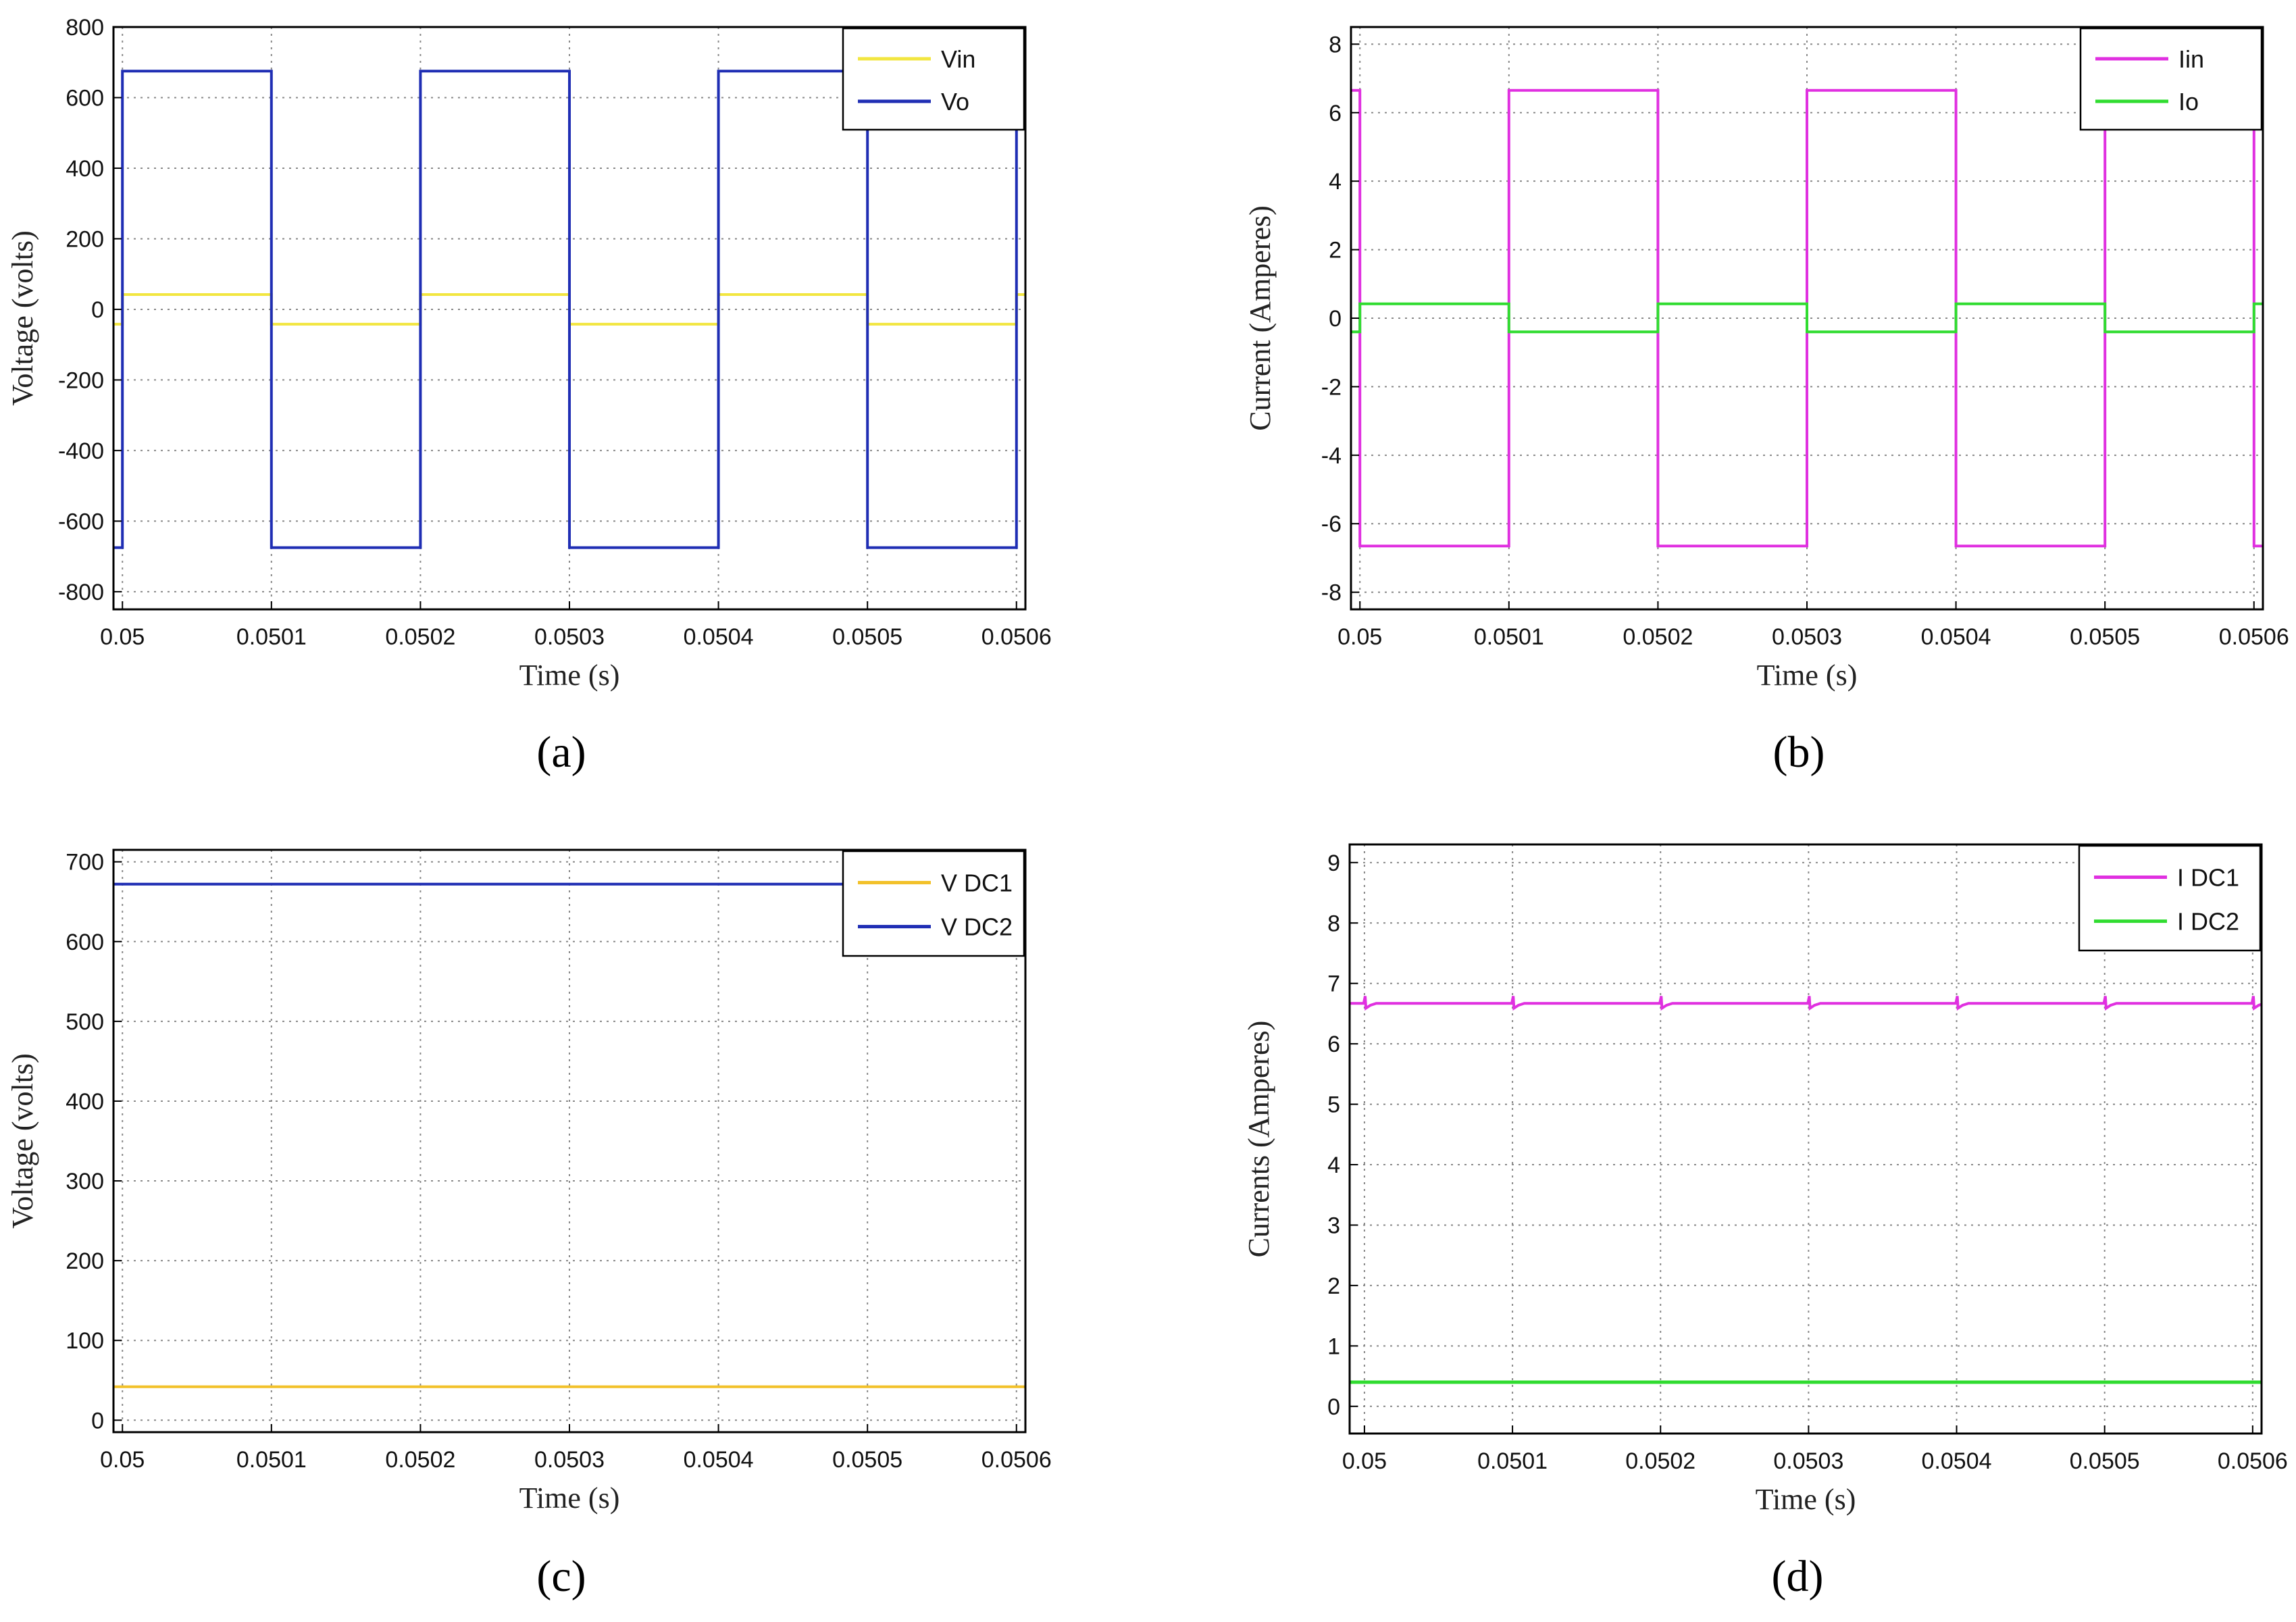 Image resolution: width=2296 pixels, height=1622 pixels. What do you see at coordinates (933, 79) in the screenshot?
I see `legend: Vin Vo` at bounding box center [933, 79].